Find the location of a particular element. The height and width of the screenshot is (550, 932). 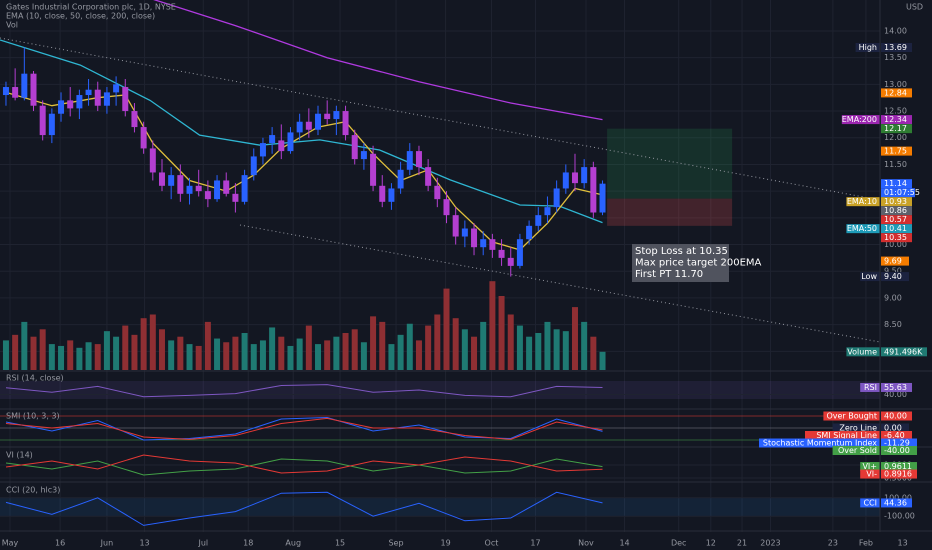

axis-label: 40.00 is located at coordinates (895, 416).